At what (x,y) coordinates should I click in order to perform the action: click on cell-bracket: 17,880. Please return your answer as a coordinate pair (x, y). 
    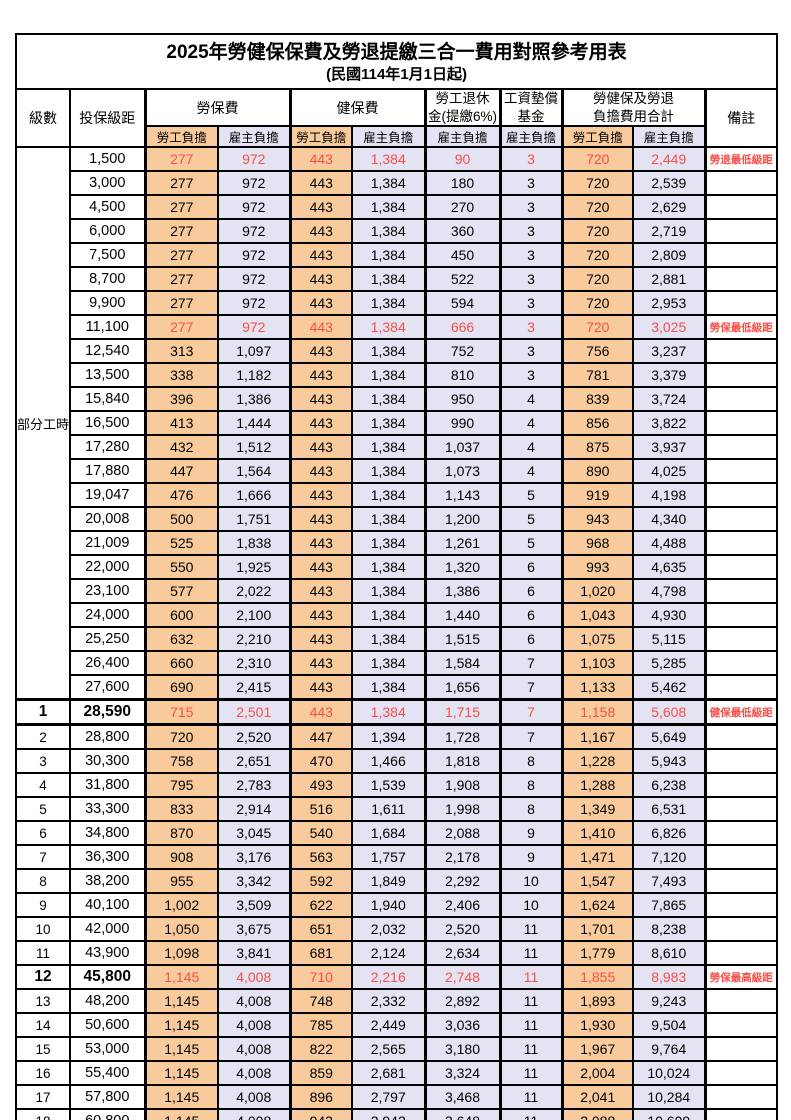
    Looking at the image, I should click on (107, 471).